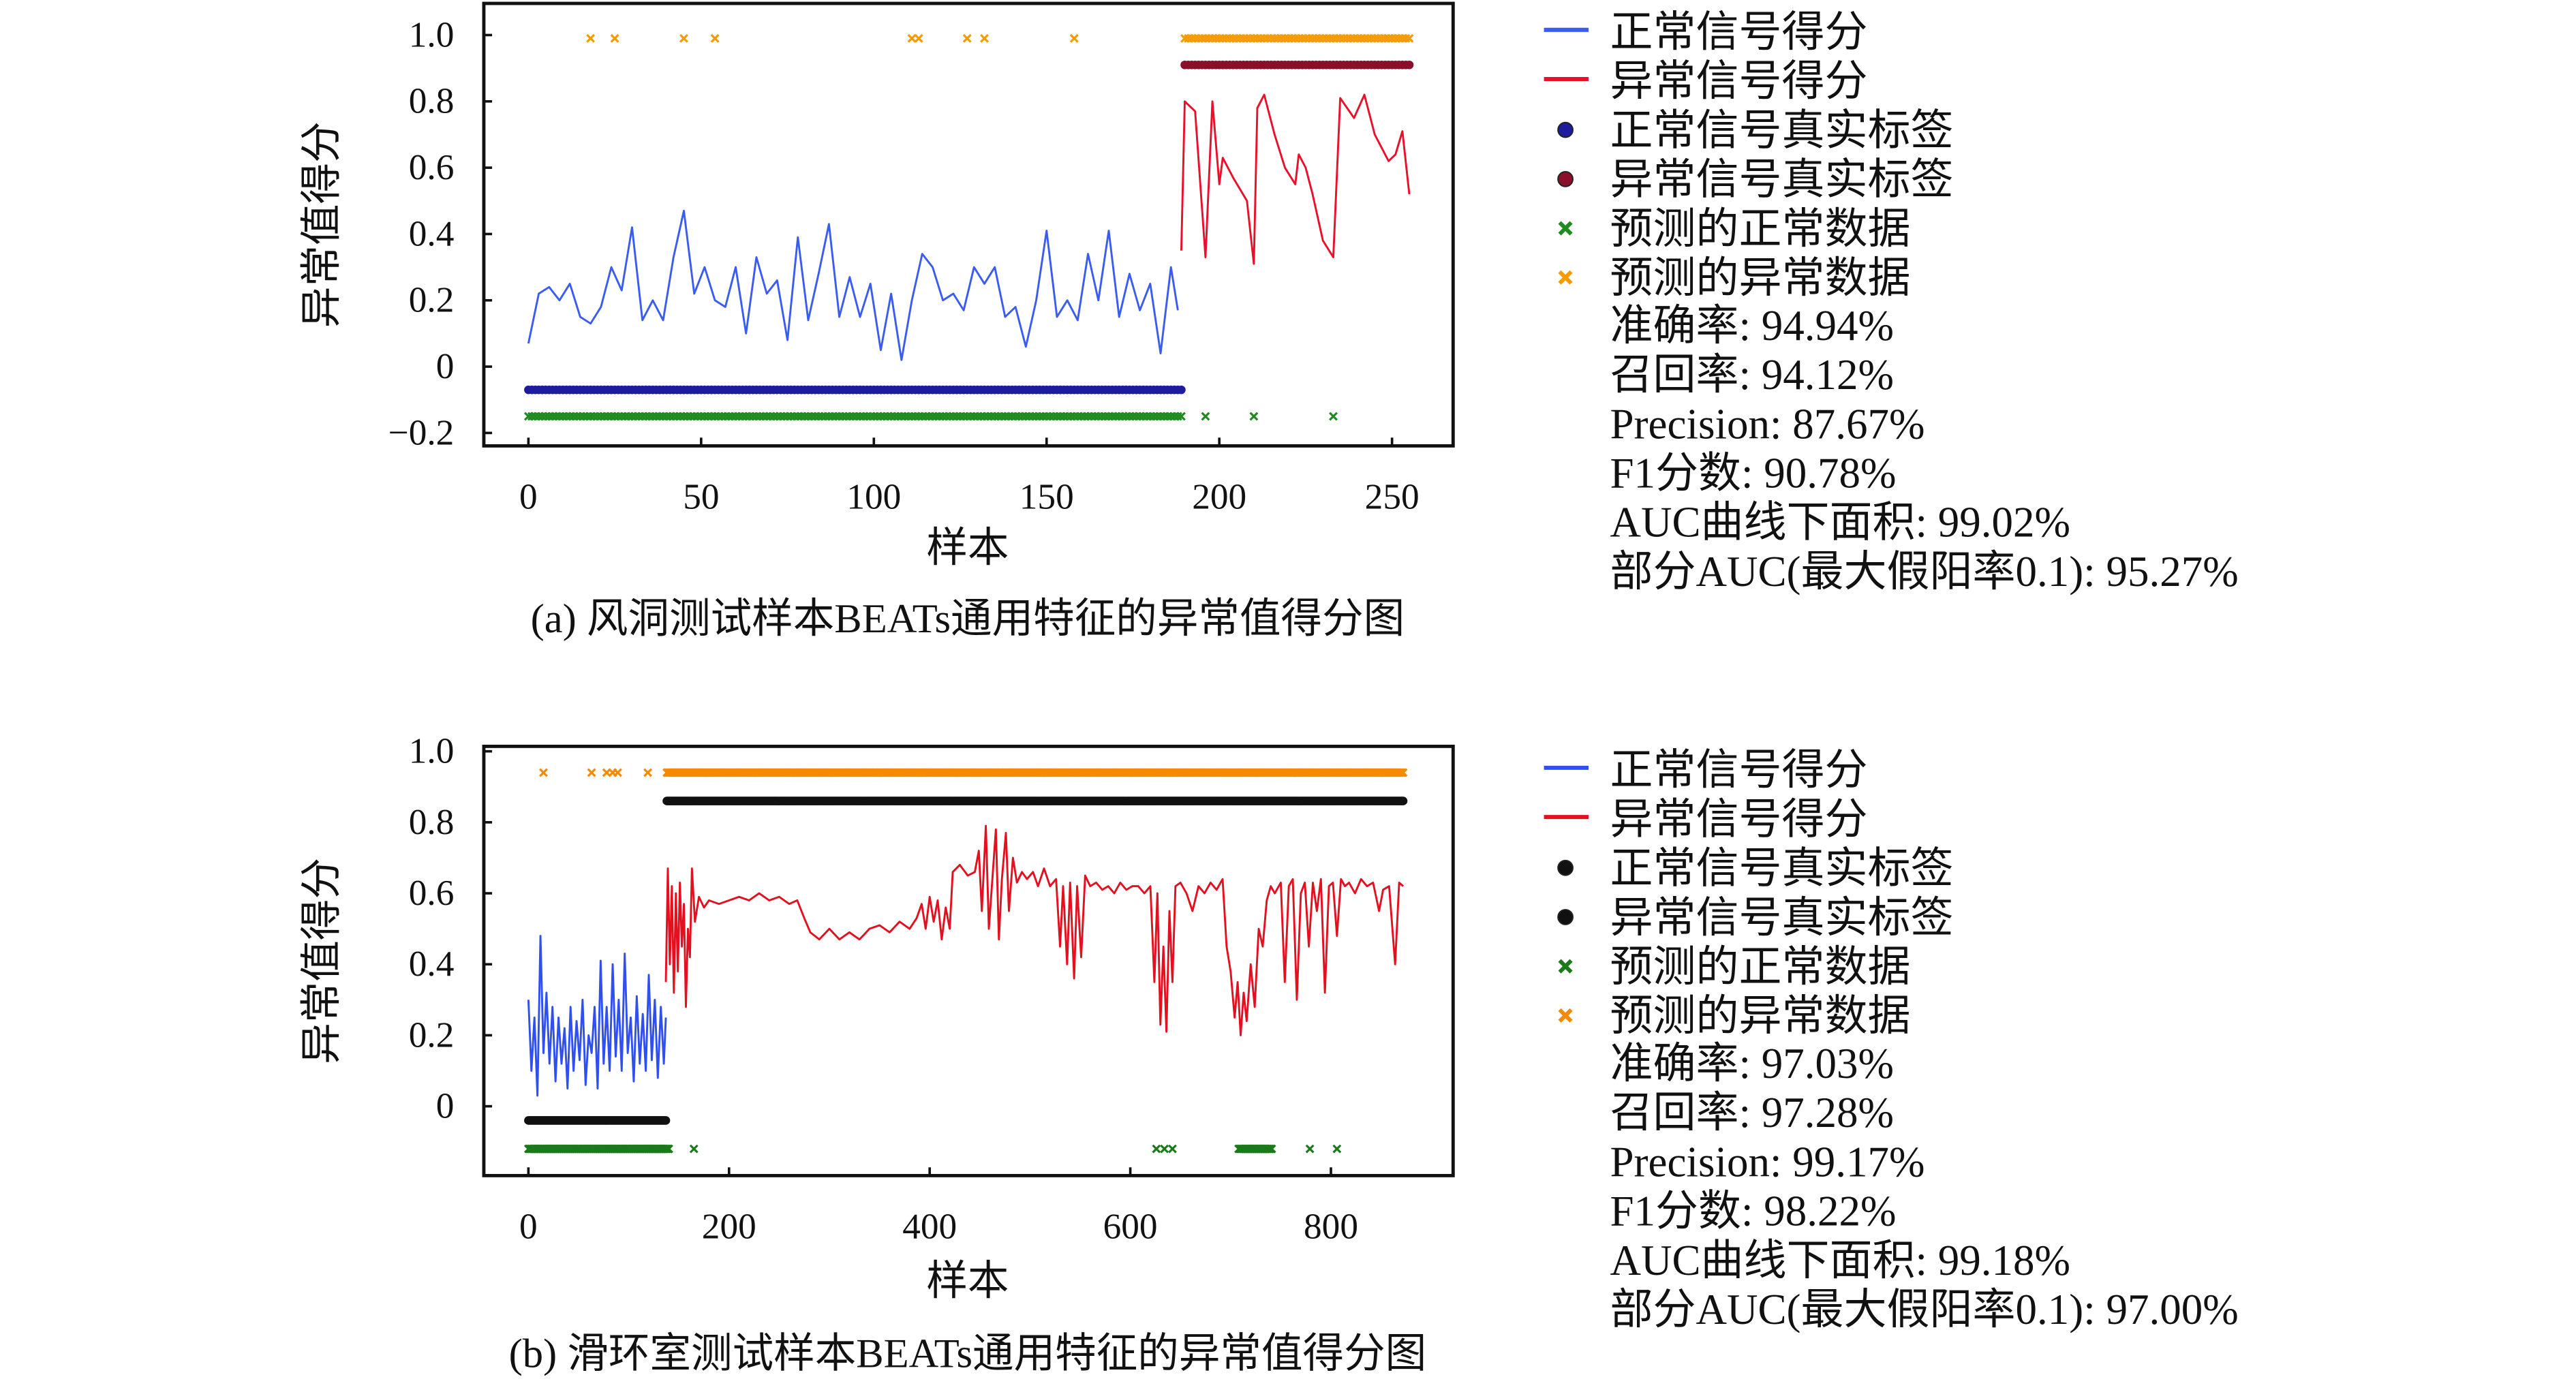  Describe the element at coordinates (701, 496) in the screenshot. I see `x-tick-label: 50` at that location.